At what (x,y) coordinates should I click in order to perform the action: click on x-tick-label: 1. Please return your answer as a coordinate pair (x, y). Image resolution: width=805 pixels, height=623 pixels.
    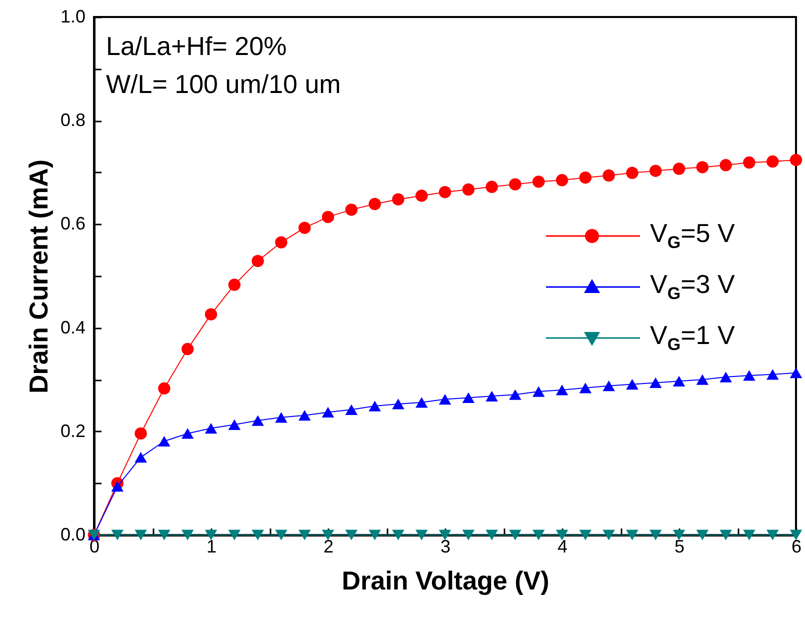
    Looking at the image, I should click on (211, 546).